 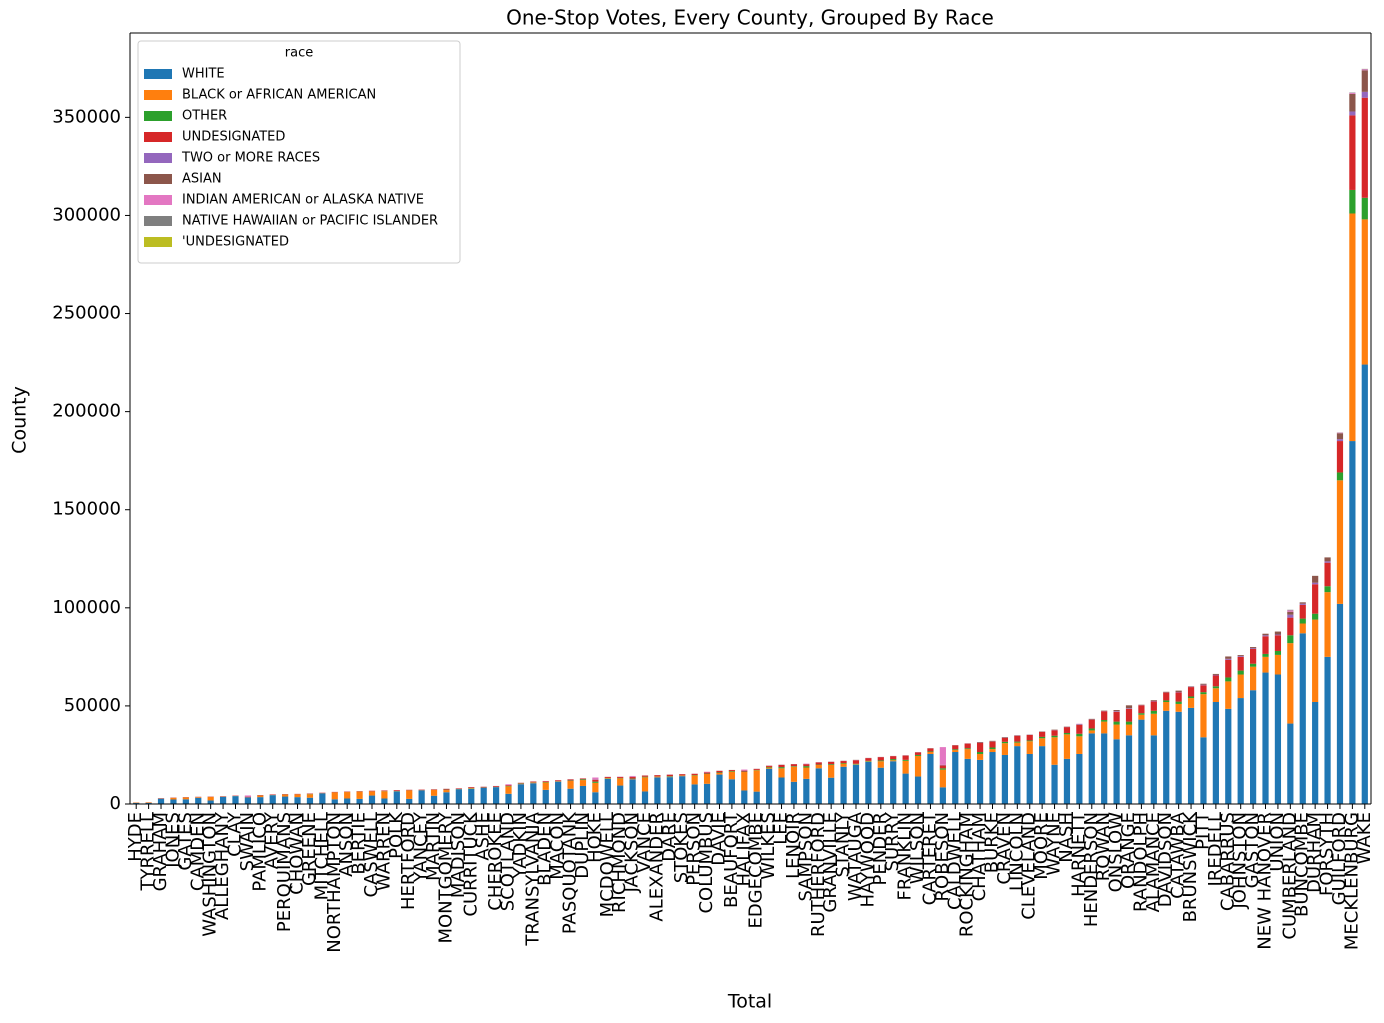 What do you see at coordinates (1091, 869) in the screenshot?
I see `x-tick-label: HENDERSON` at bounding box center [1091, 869].